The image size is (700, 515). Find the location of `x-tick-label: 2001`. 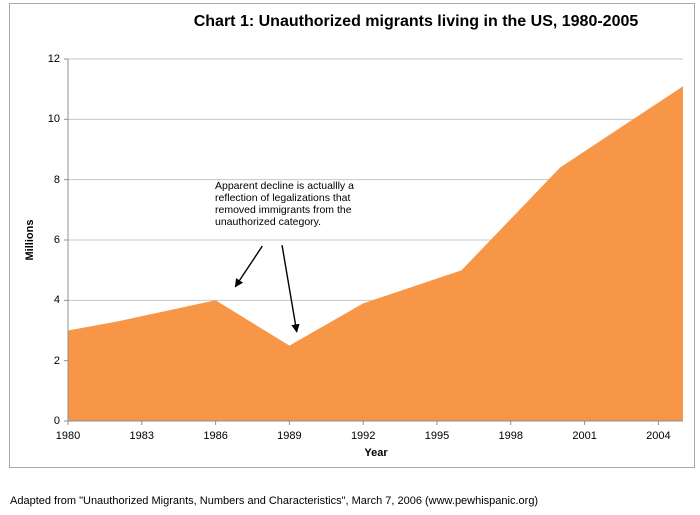

x-tick-label: 2001 is located at coordinates (584, 436).